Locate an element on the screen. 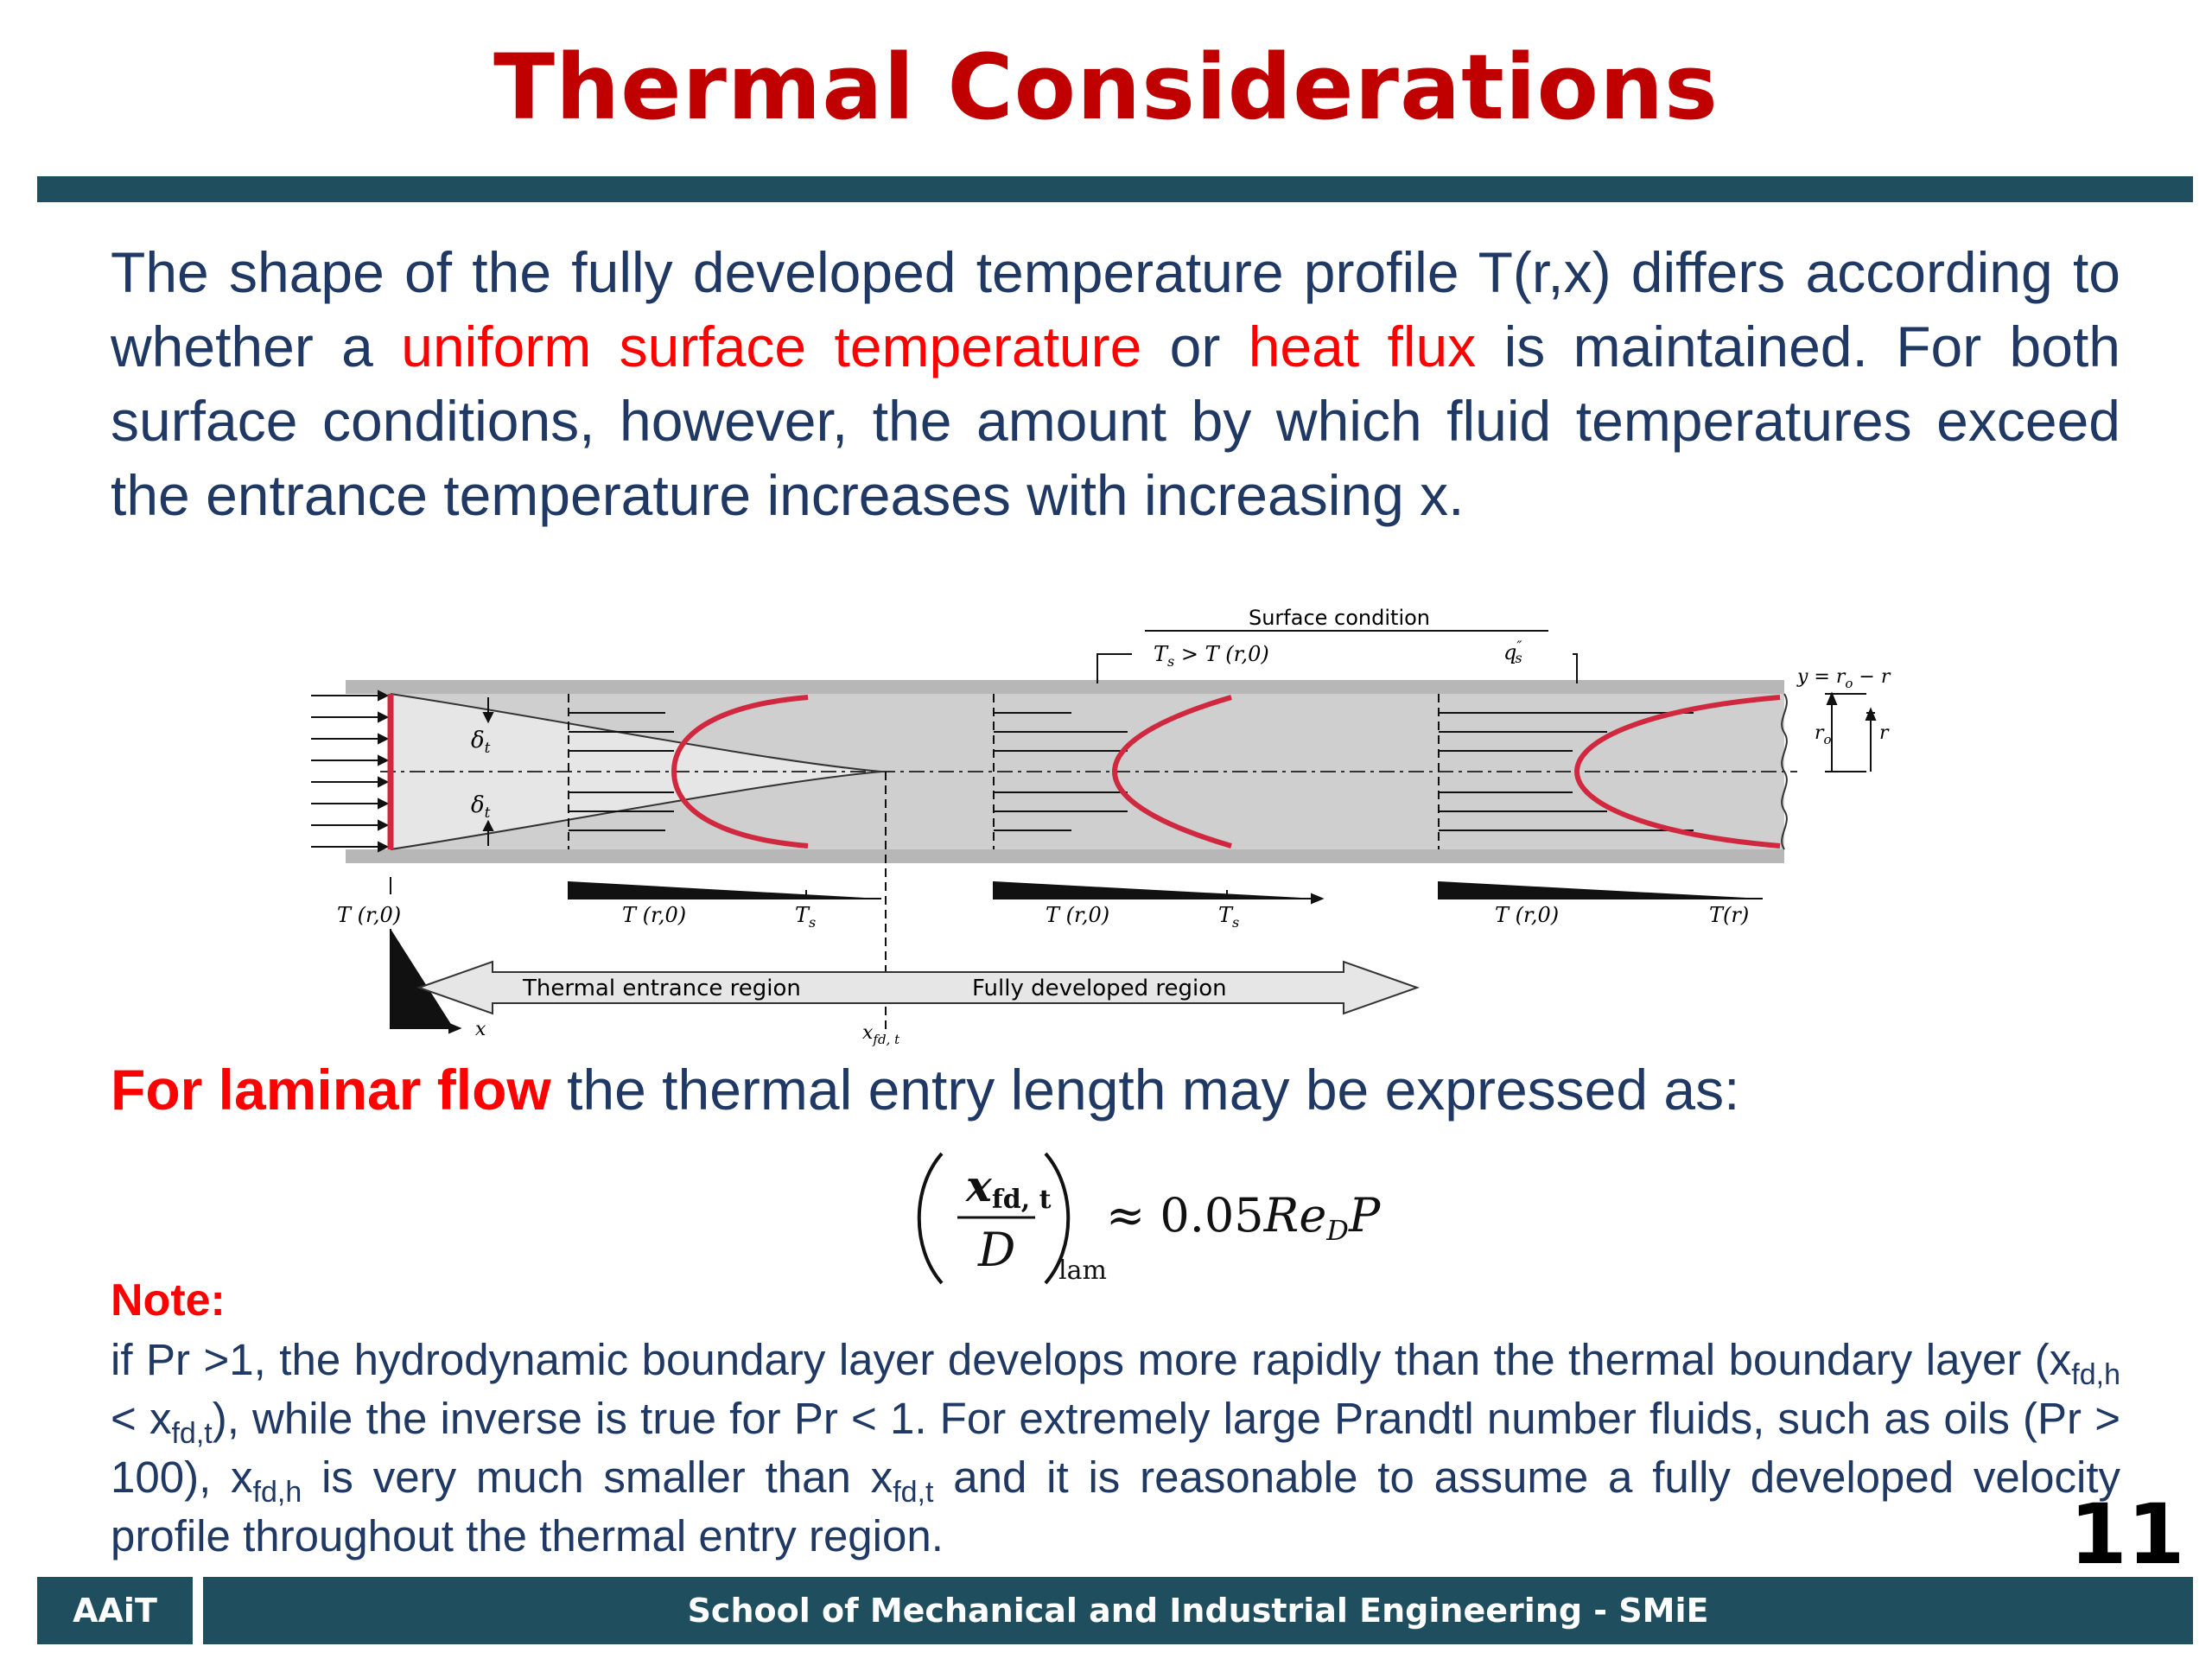  r-label: r is located at coordinates (1884, 733).